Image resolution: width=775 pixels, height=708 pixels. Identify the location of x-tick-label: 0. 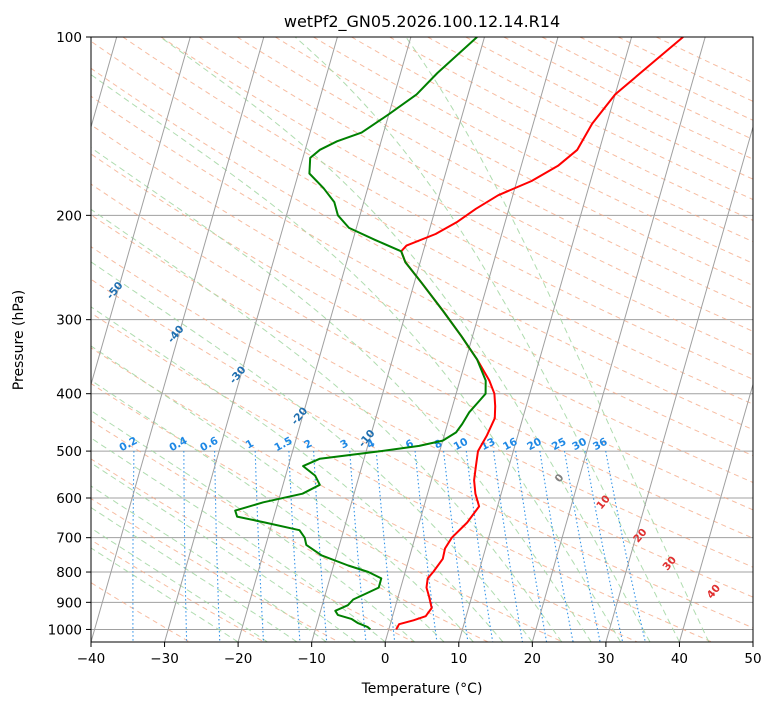
(385, 659).